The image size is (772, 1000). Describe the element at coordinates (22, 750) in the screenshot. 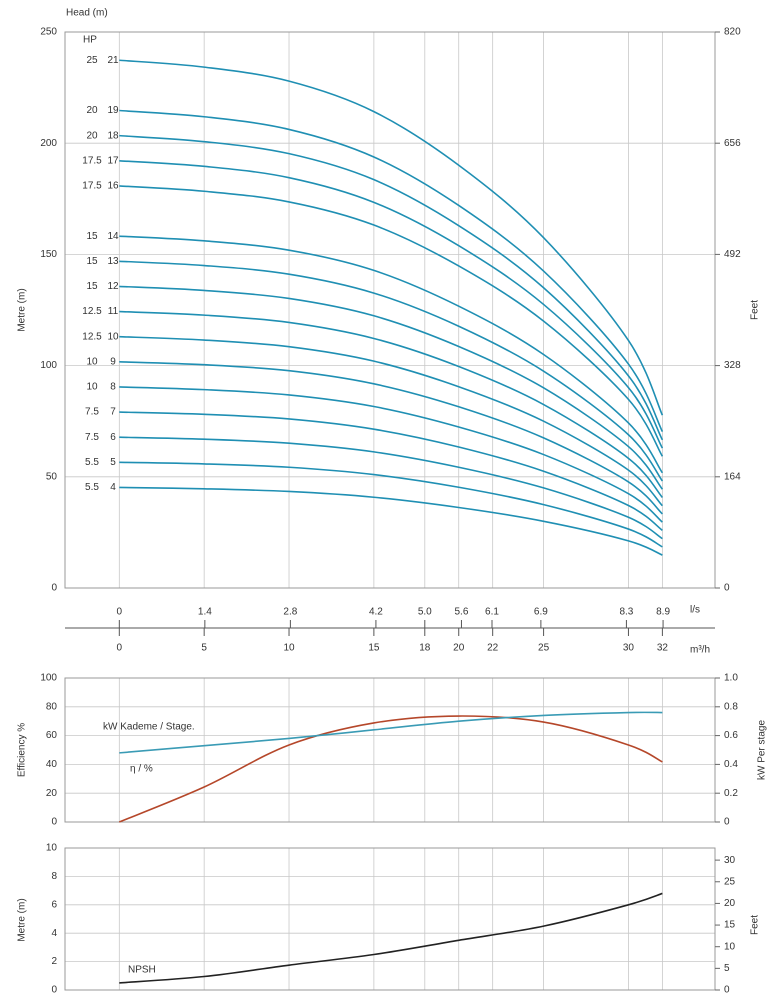

I see `y-axis-title: Efficiency %` at that location.